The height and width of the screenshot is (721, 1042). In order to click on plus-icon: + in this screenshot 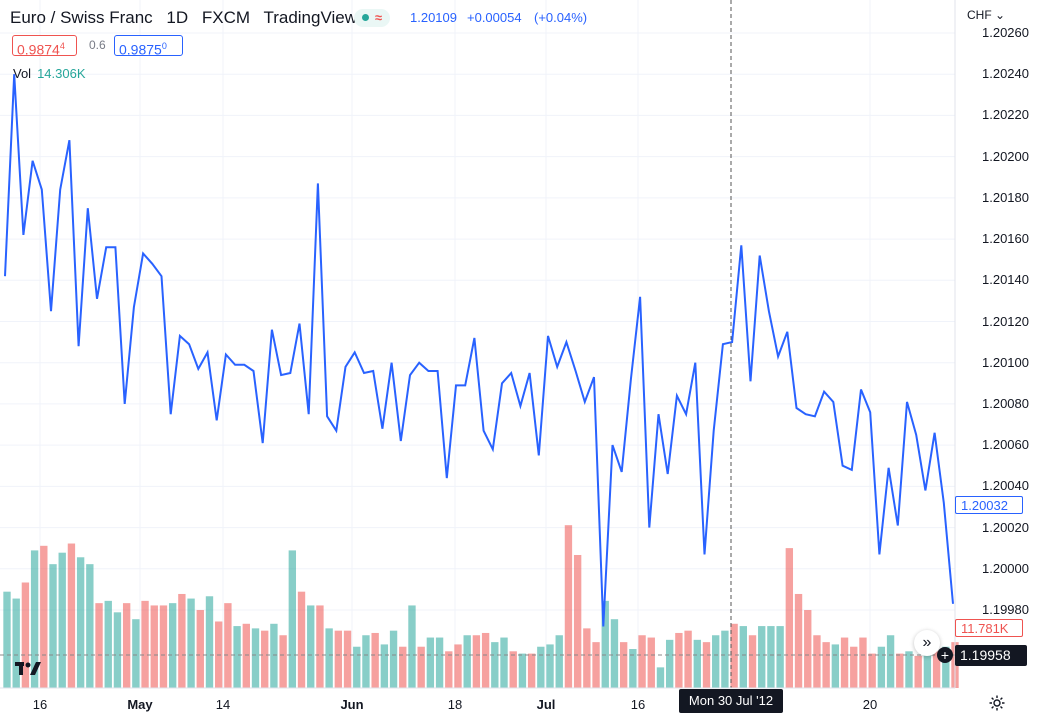, I will do `click(945, 655)`.